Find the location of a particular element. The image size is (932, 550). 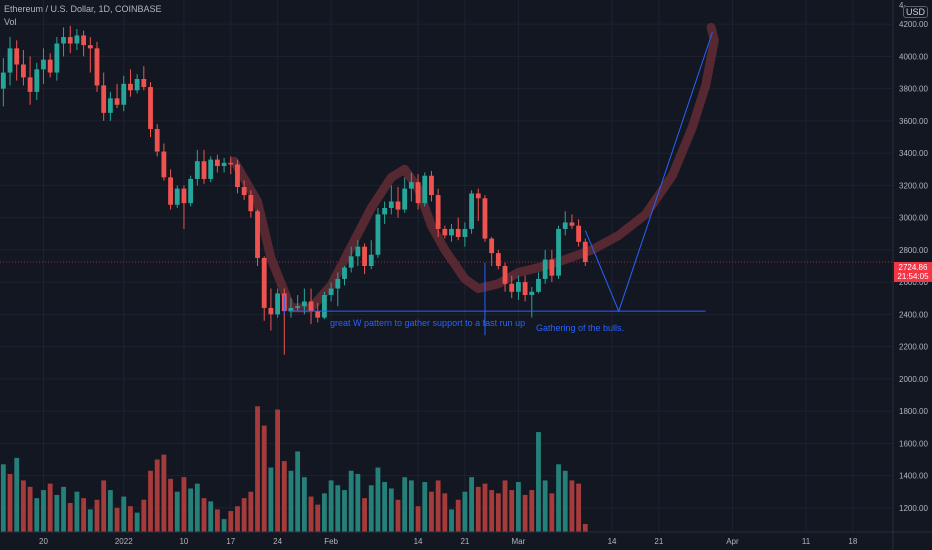

price-tick-label: 2000.00 is located at coordinates (913, 379).